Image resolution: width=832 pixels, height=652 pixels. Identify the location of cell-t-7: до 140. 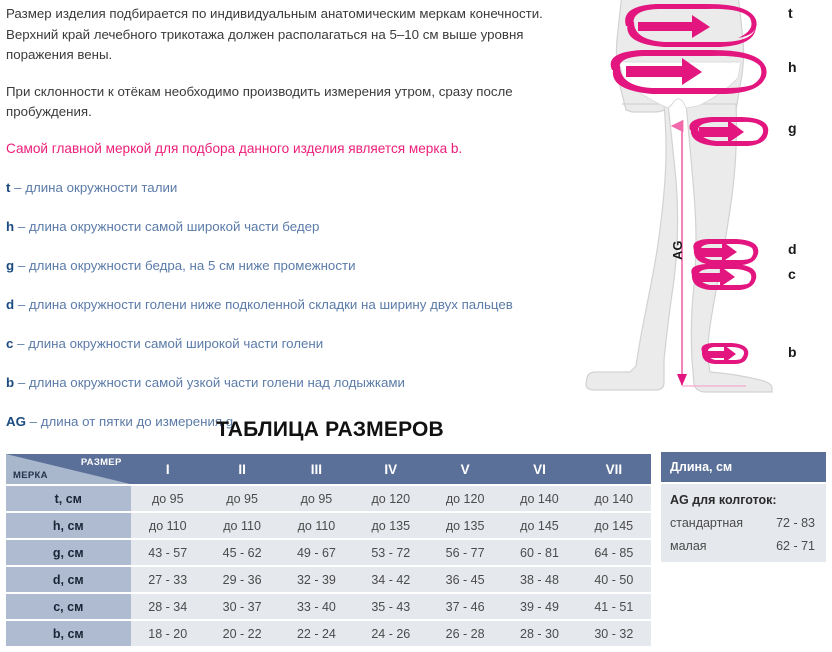
(613, 498).